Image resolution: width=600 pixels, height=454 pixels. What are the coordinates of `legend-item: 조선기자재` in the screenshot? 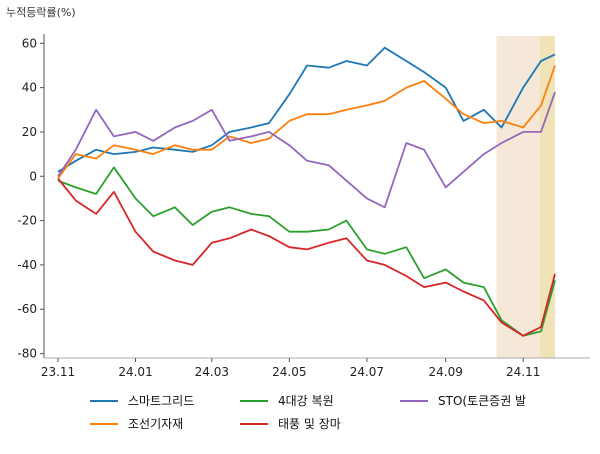 It's located at (165, 423).